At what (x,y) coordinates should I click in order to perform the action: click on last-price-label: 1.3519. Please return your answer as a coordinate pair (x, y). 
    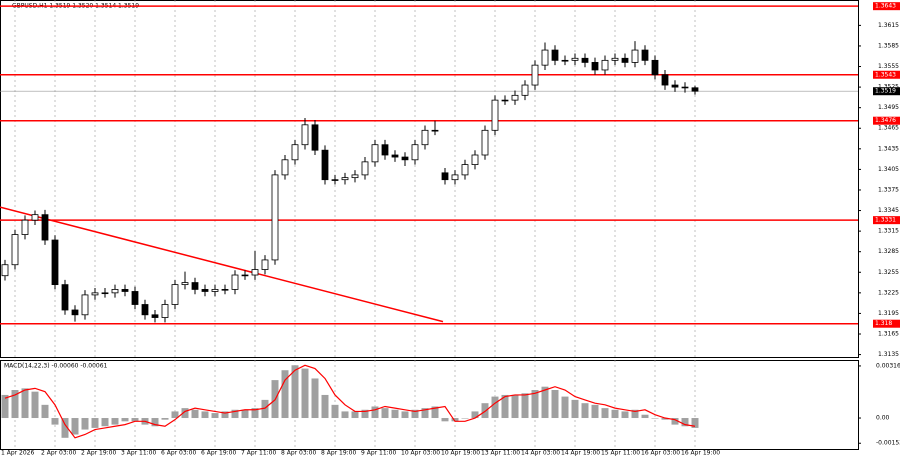
    Looking at the image, I should click on (885, 91).